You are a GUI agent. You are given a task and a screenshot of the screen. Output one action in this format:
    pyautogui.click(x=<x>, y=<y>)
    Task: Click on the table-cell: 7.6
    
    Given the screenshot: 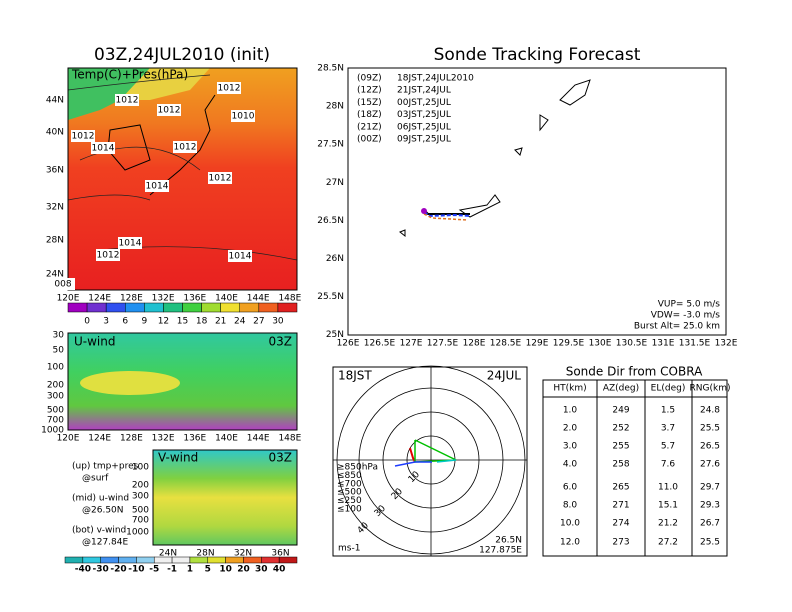 What is the action you would take?
    pyautogui.click(x=668, y=465)
    